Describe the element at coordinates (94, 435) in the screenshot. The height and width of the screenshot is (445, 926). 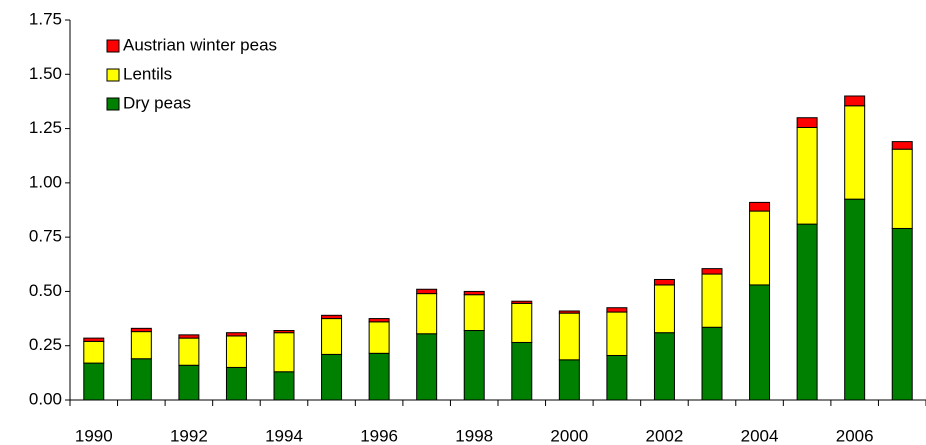
I see `x-tick-label: 1990` at that location.